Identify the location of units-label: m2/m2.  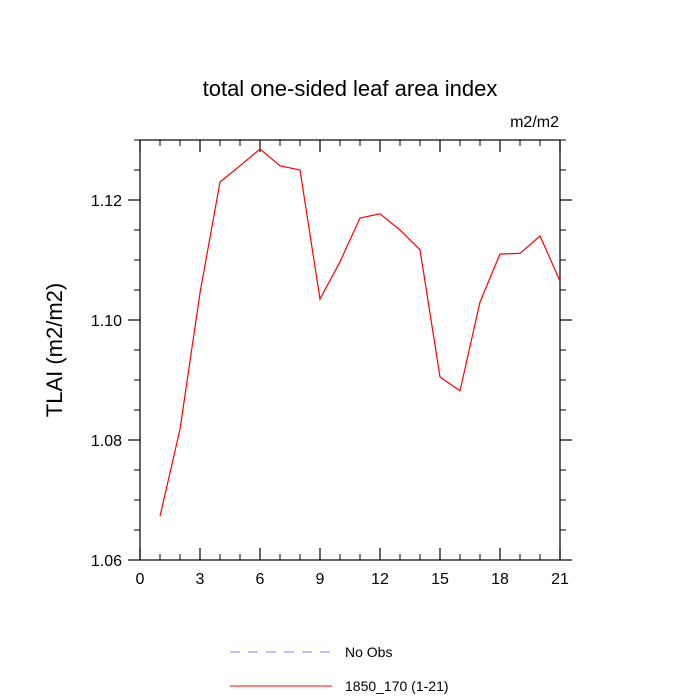
(534, 122).